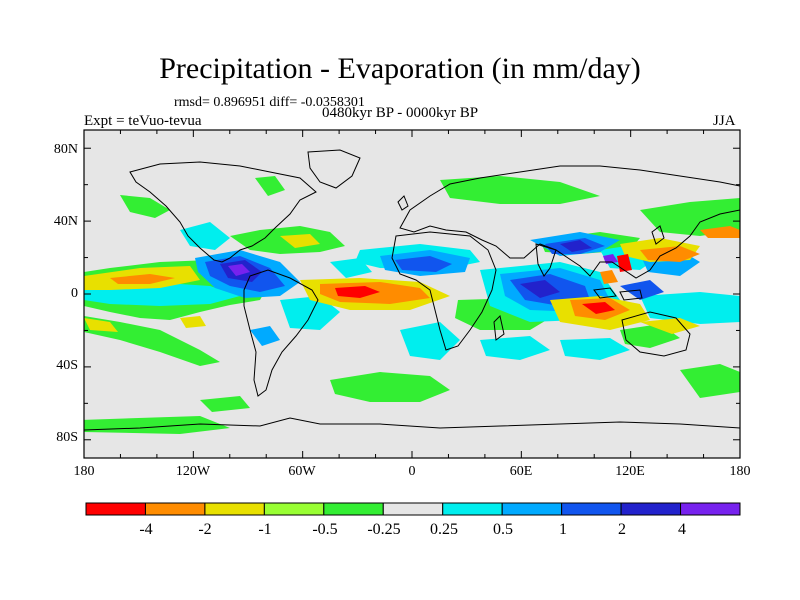 This screenshot has width=800, height=600. What do you see at coordinates (724, 121) in the screenshot?
I see `season-label: JJA` at bounding box center [724, 121].